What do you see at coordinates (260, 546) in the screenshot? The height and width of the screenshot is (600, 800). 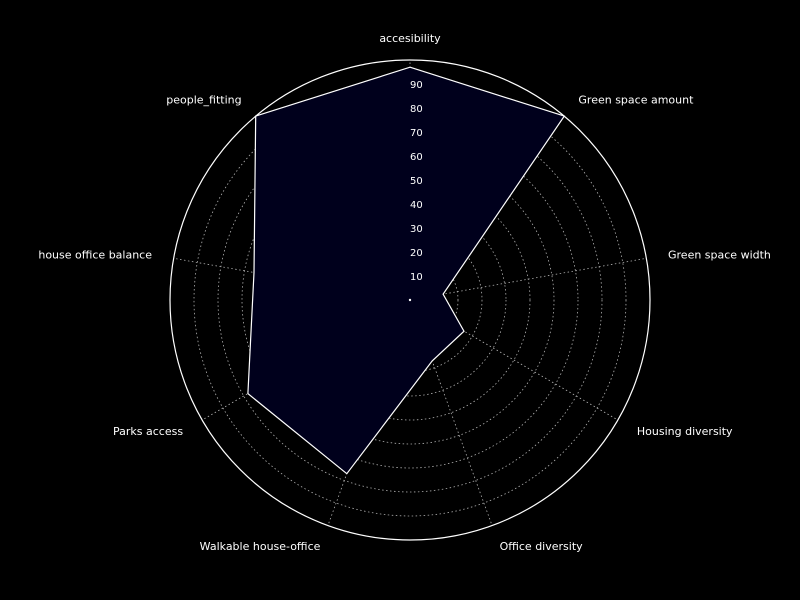 I see `category-label-5: Walkable house-office` at bounding box center [260, 546].